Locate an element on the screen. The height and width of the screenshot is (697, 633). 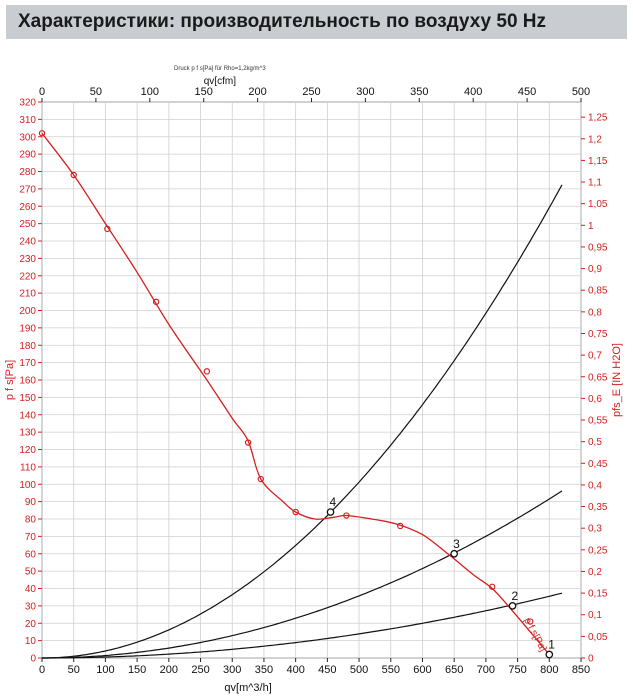
y2-tick-label: 0,55 is located at coordinates (598, 421).